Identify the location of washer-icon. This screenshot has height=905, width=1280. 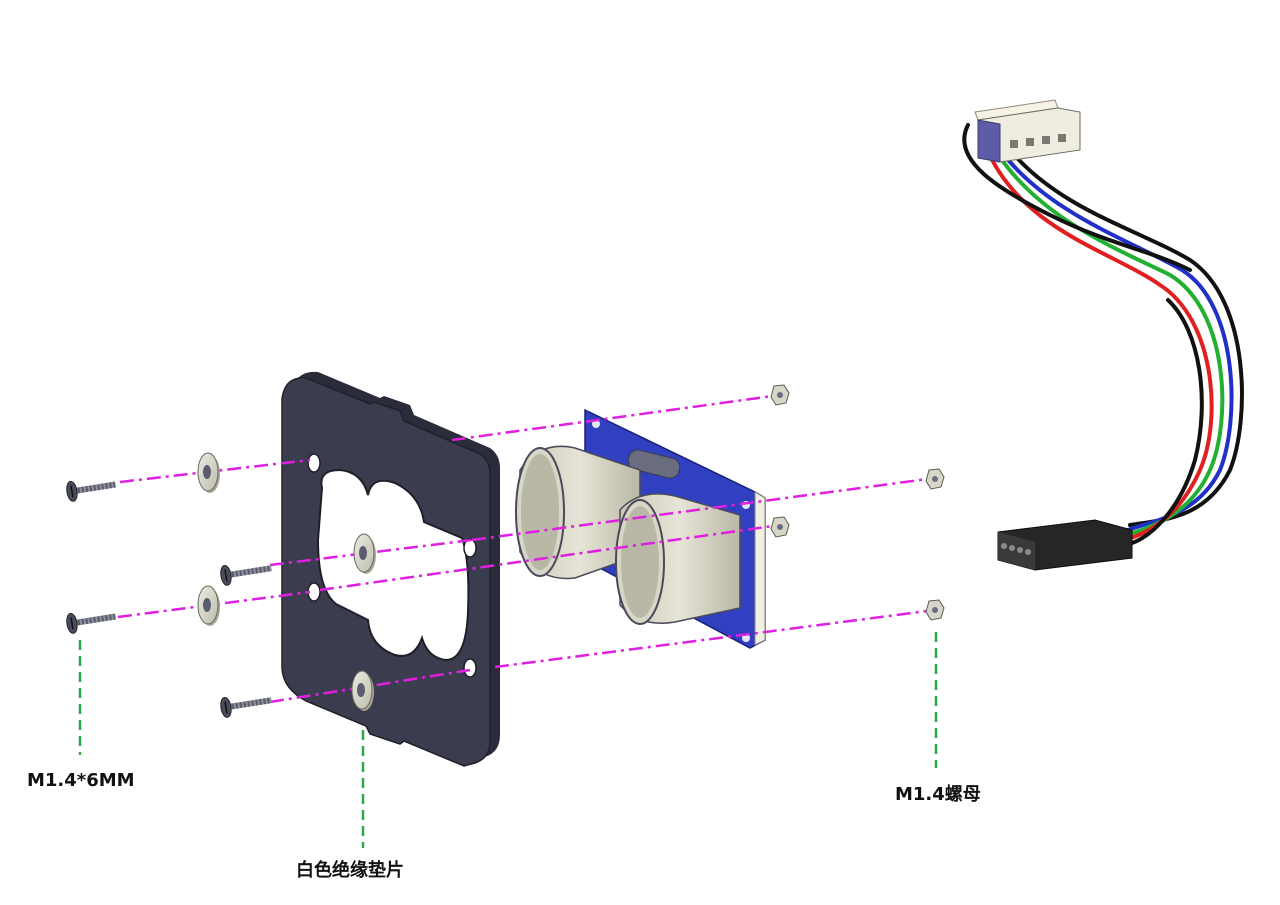
(286, 581).